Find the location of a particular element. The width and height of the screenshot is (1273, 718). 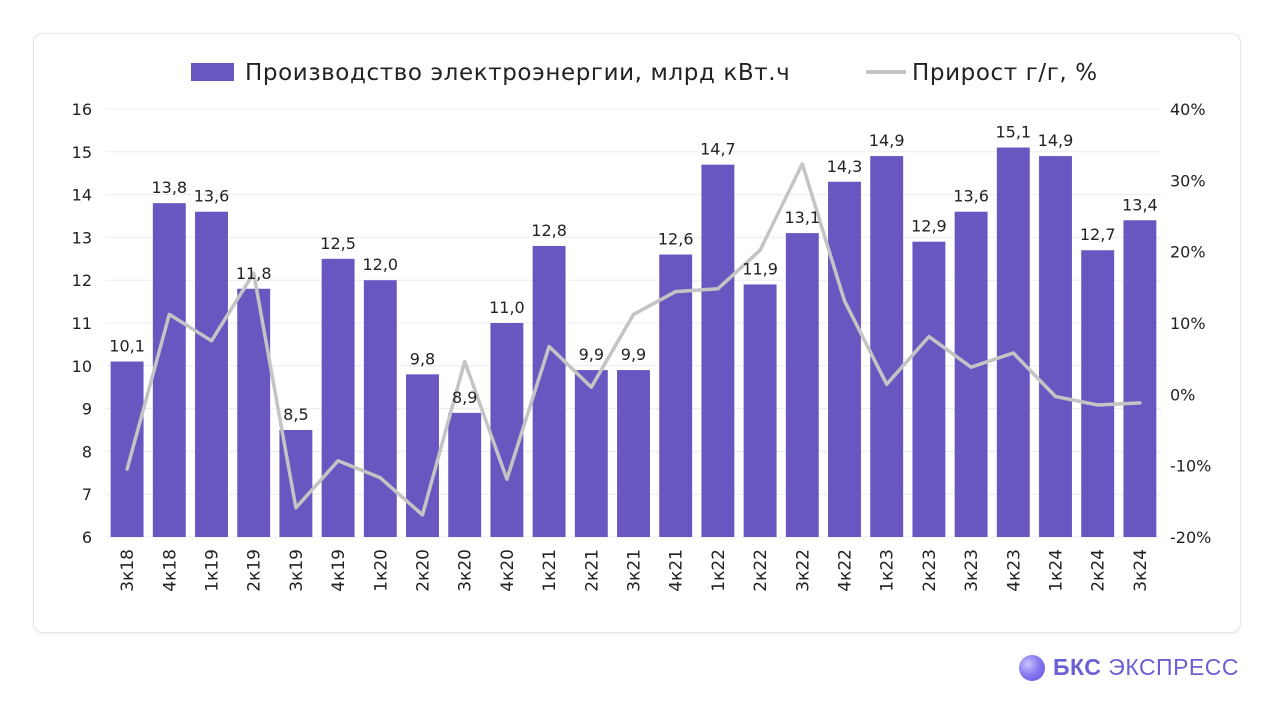

x-tick-label: 3к20 is located at coordinates (466, 570).